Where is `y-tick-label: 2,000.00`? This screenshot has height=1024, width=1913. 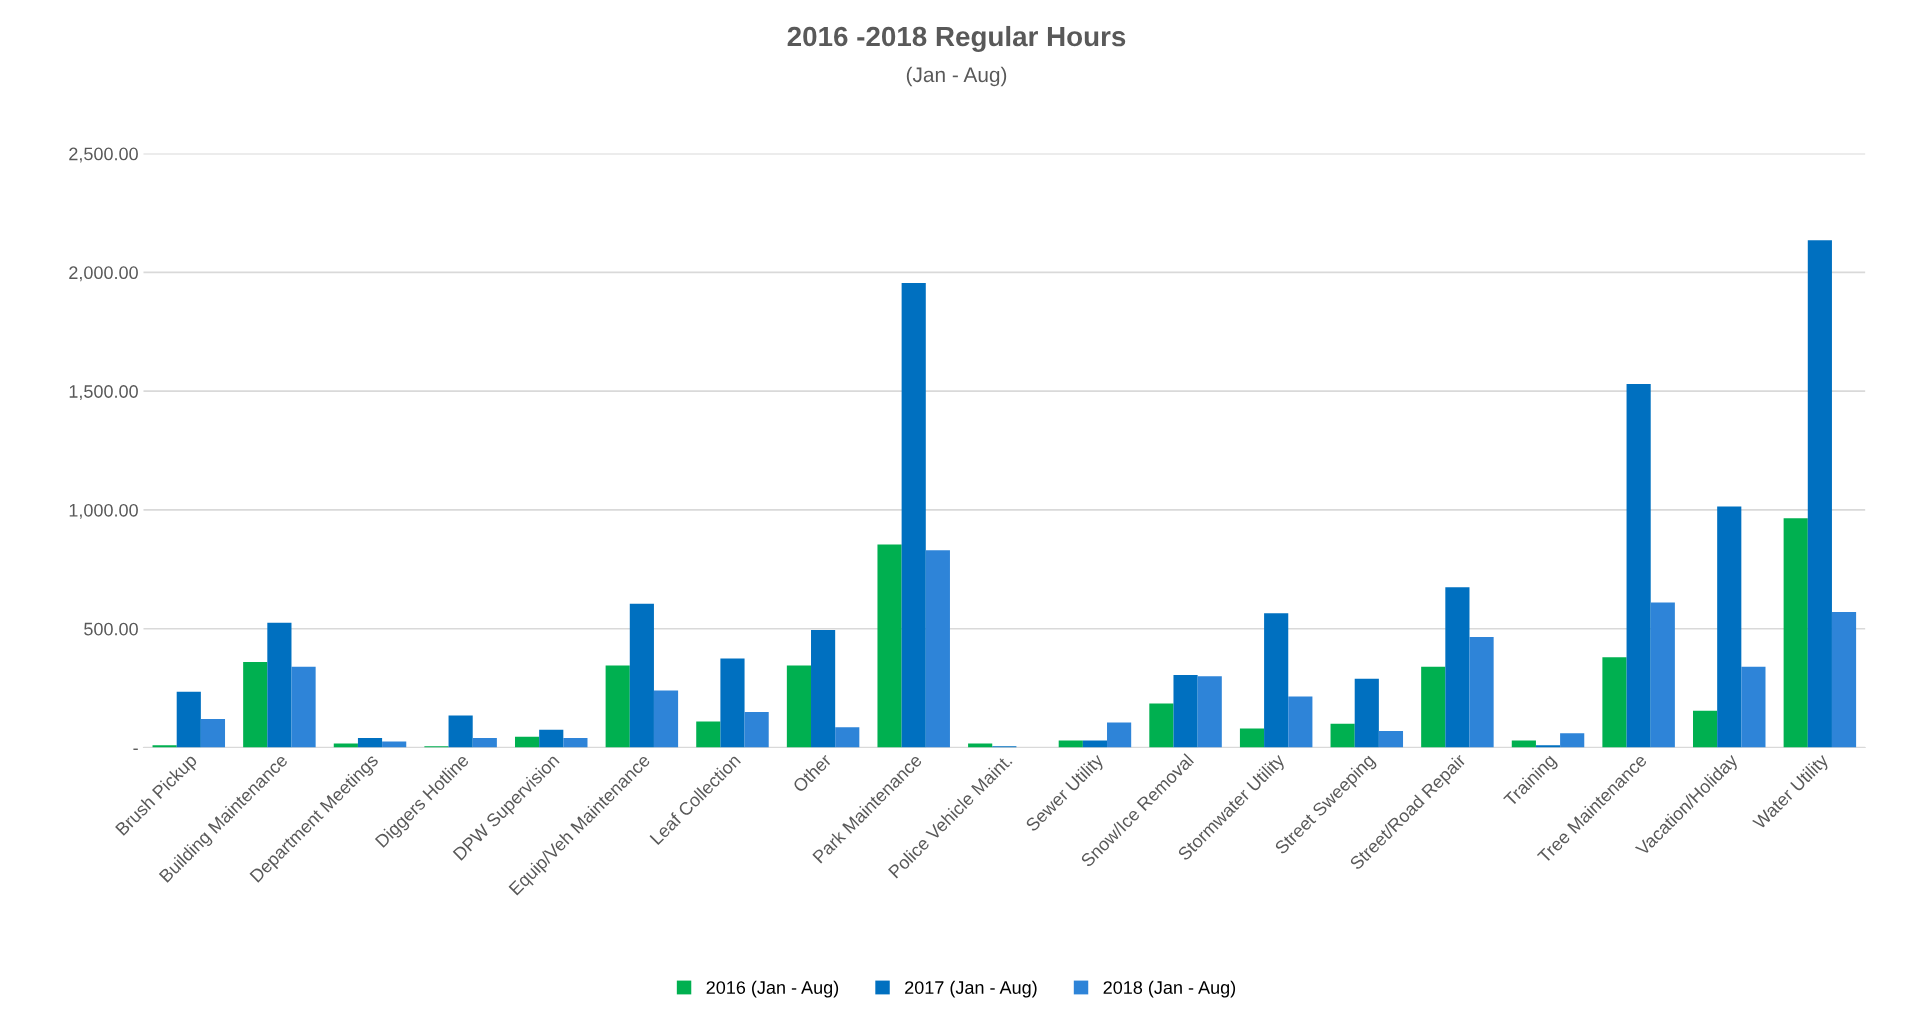
y-tick-label: 2,000.00 is located at coordinates (103, 274).